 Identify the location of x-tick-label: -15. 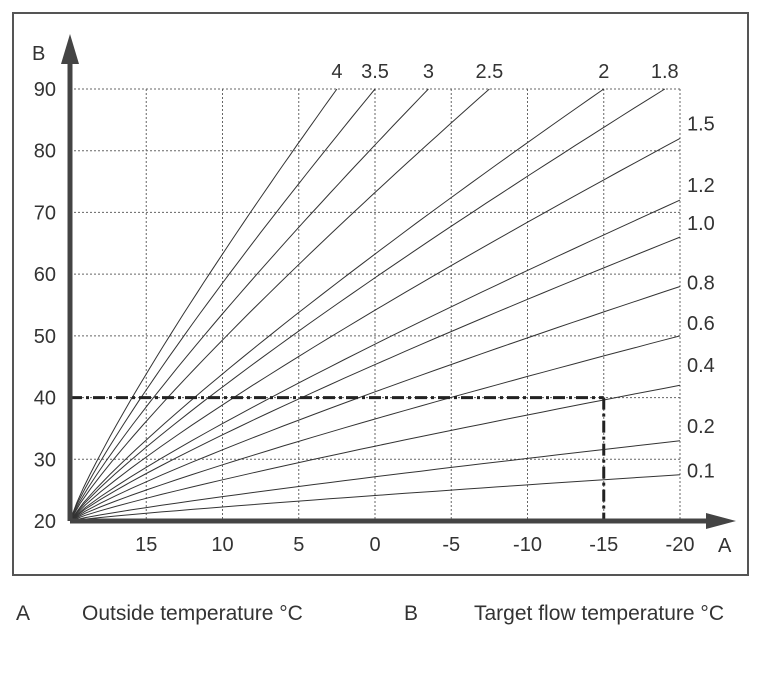
(603, 545).